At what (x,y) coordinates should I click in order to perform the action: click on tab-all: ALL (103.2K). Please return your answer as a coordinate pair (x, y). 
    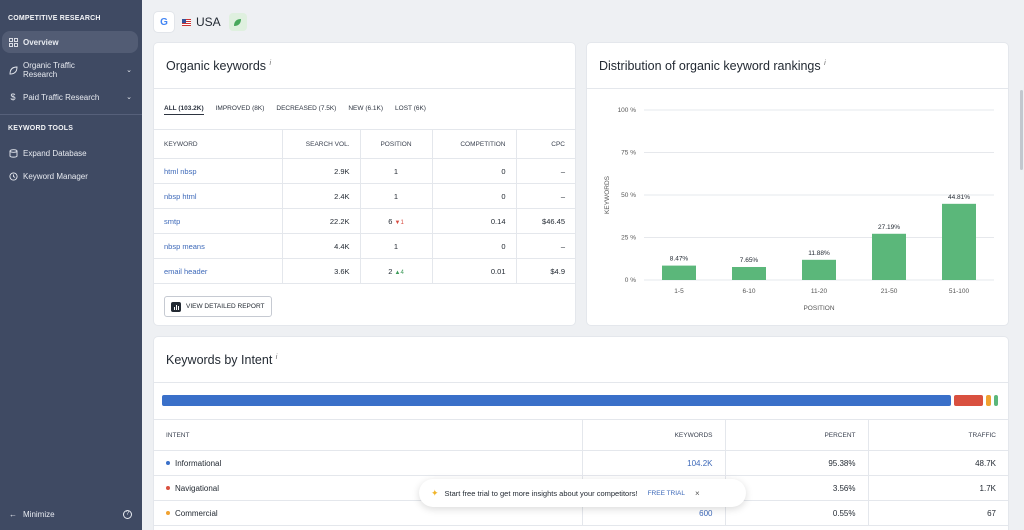
    Looking at the image, I should click on (184, 110).